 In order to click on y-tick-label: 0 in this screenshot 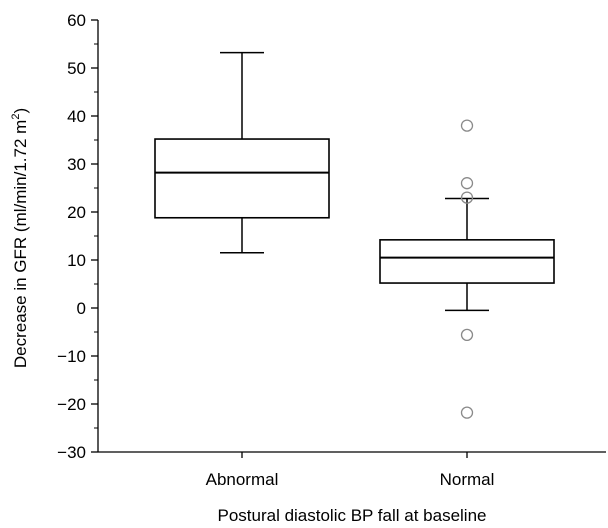, I will do `click(81, 308)`.